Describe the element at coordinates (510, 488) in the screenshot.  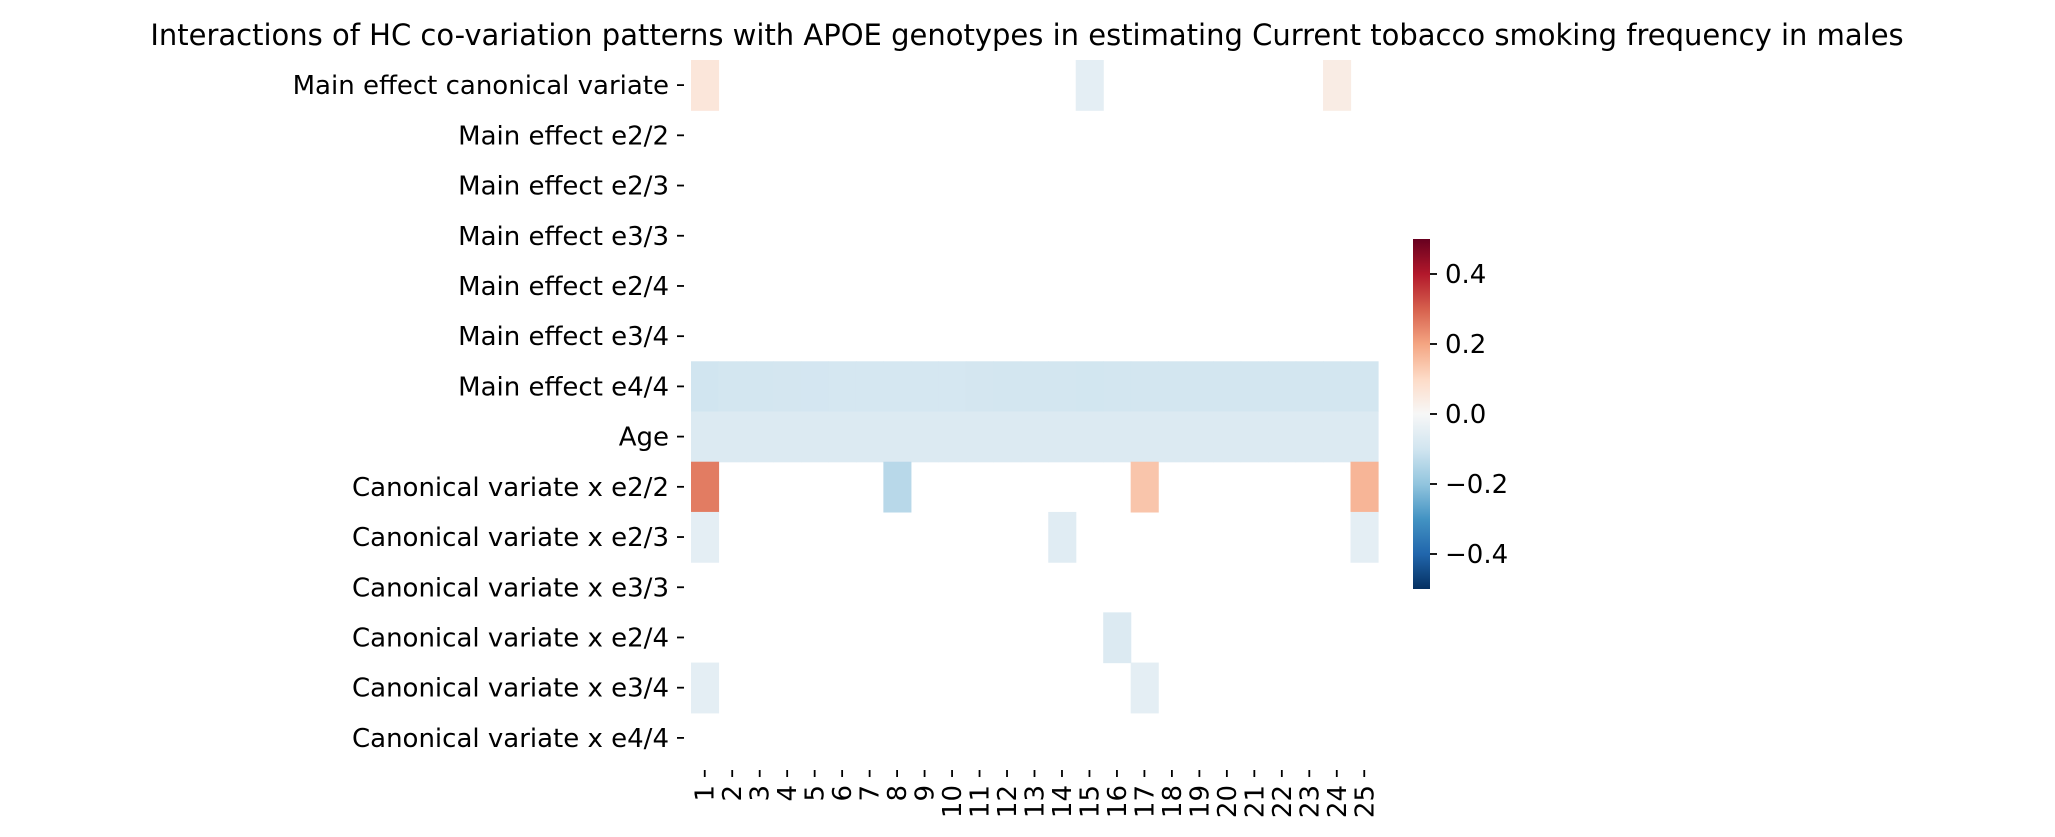
I see `y-tick-label: Canonical variate x e2/2` at that location.